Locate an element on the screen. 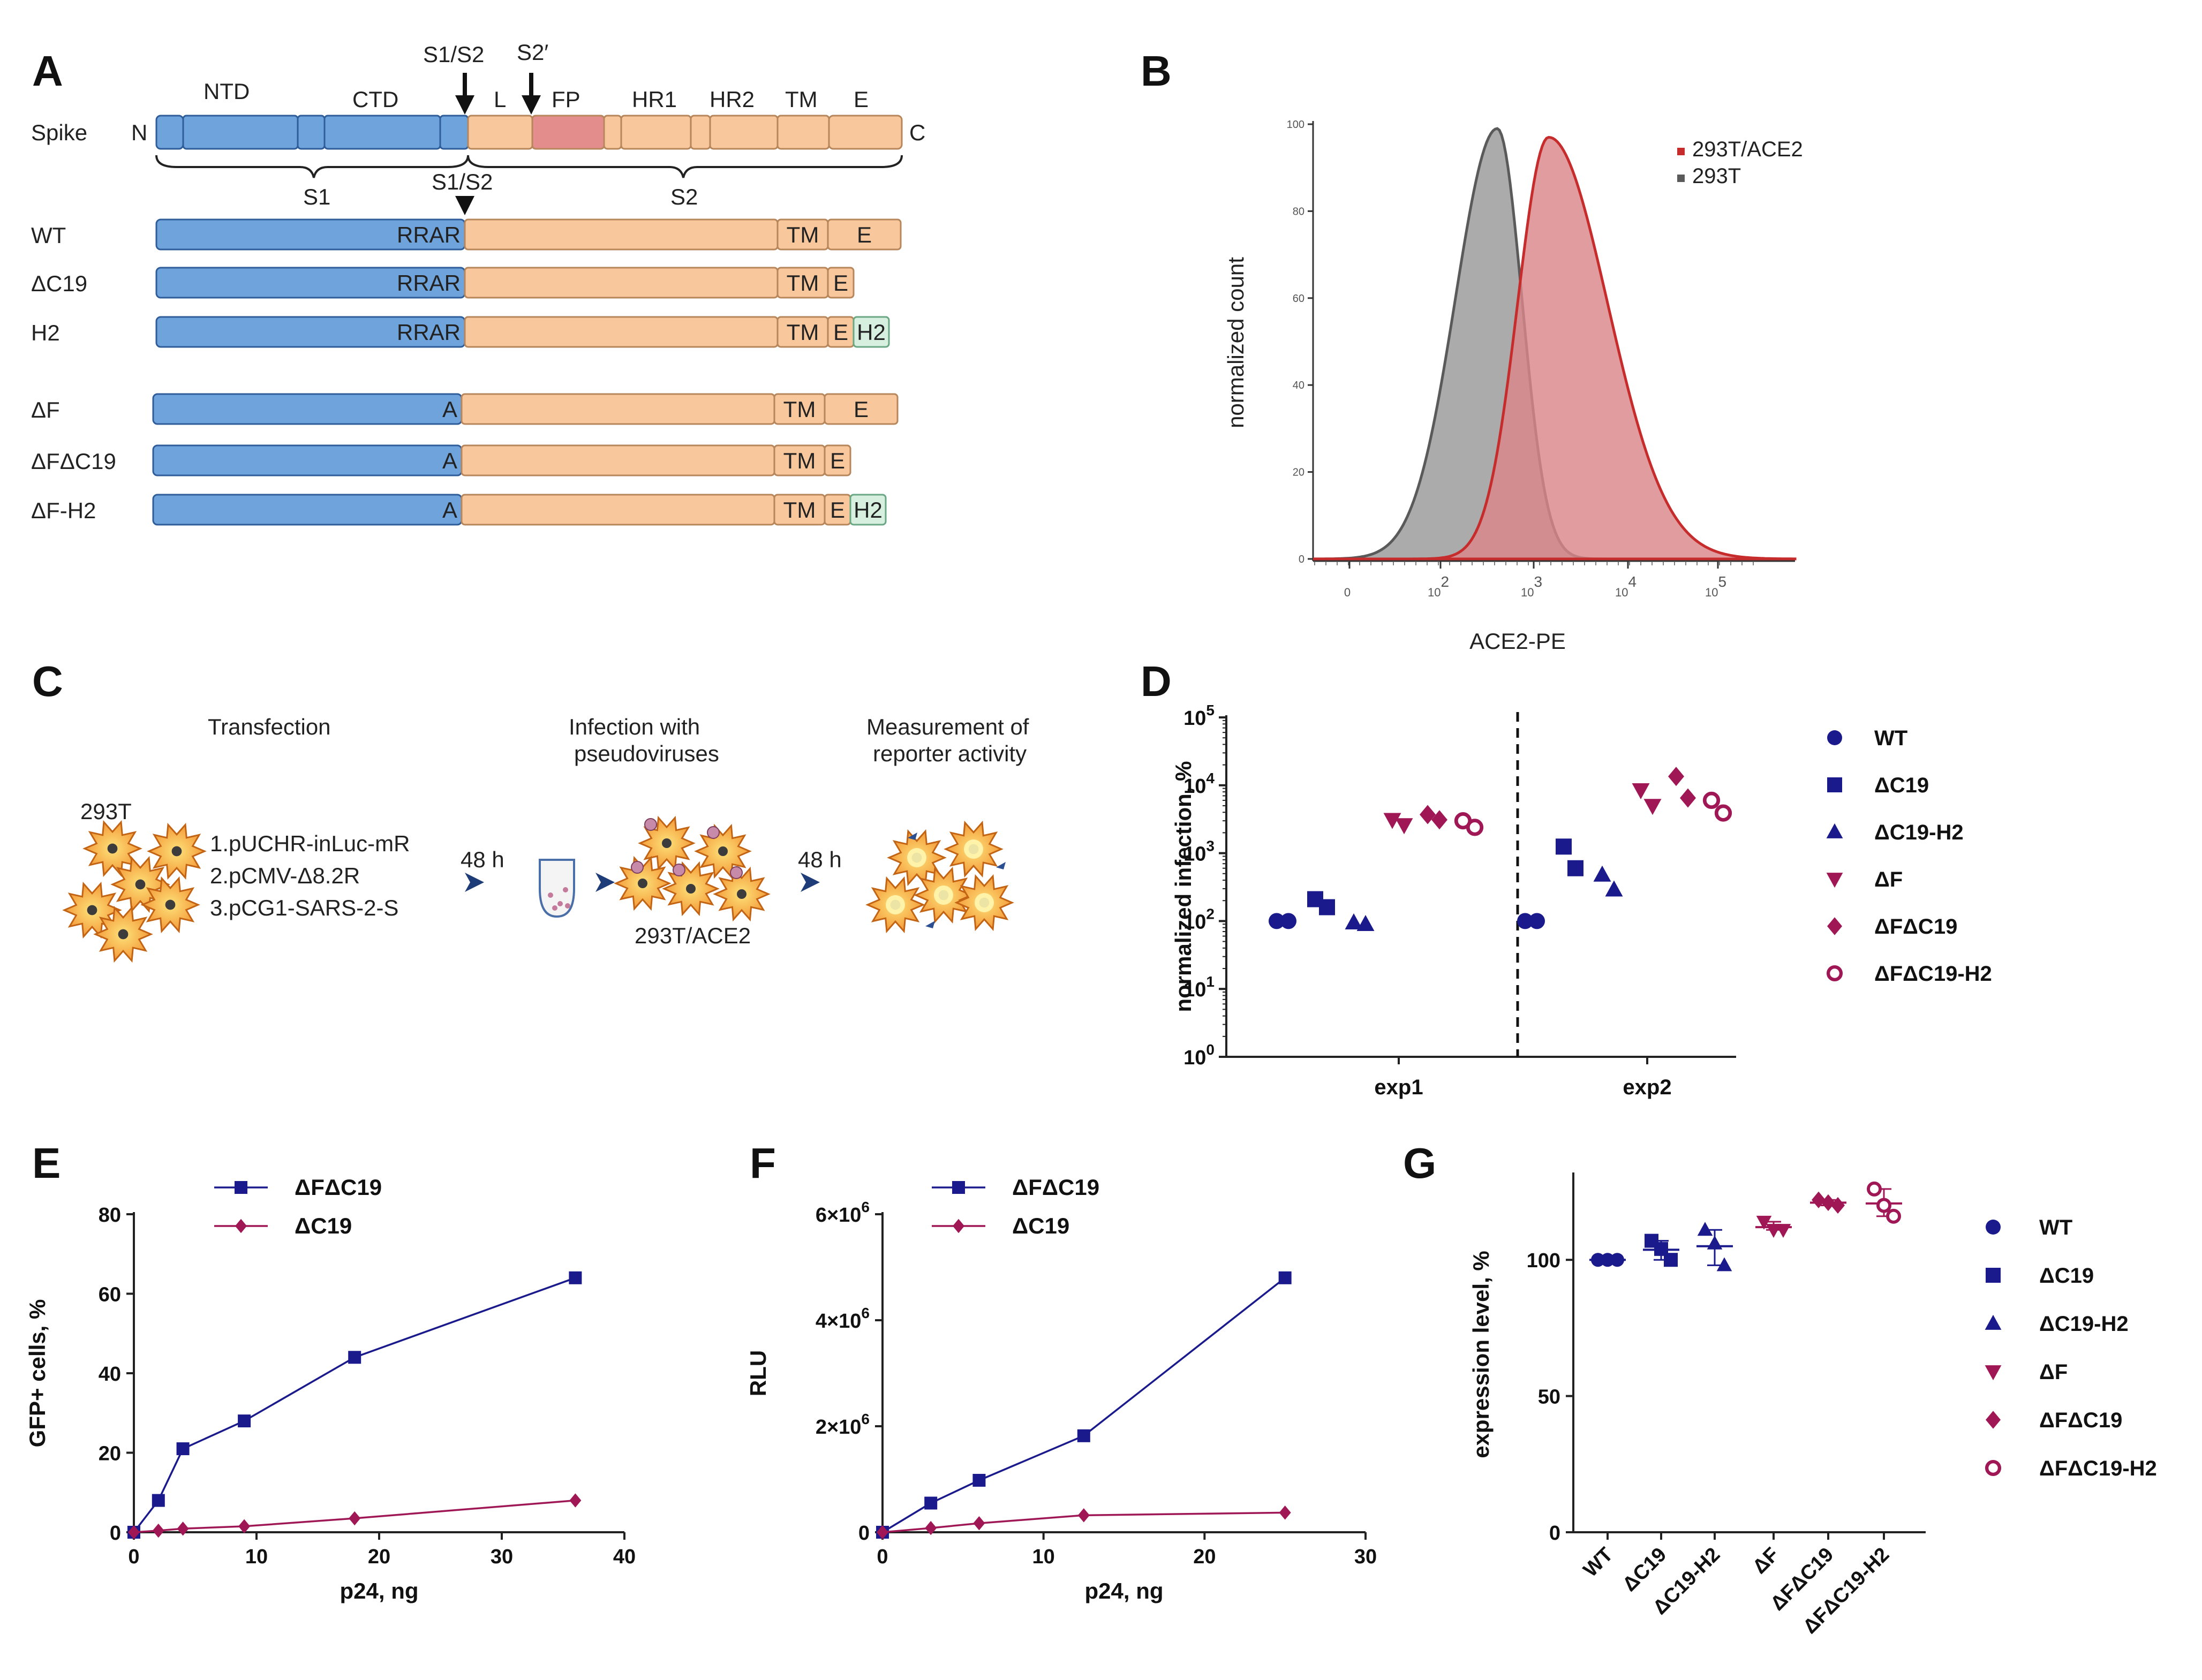 The height and width of the screenshot is (1680, 2202). panel-a-letter: A is located at coordinates (47, 71).